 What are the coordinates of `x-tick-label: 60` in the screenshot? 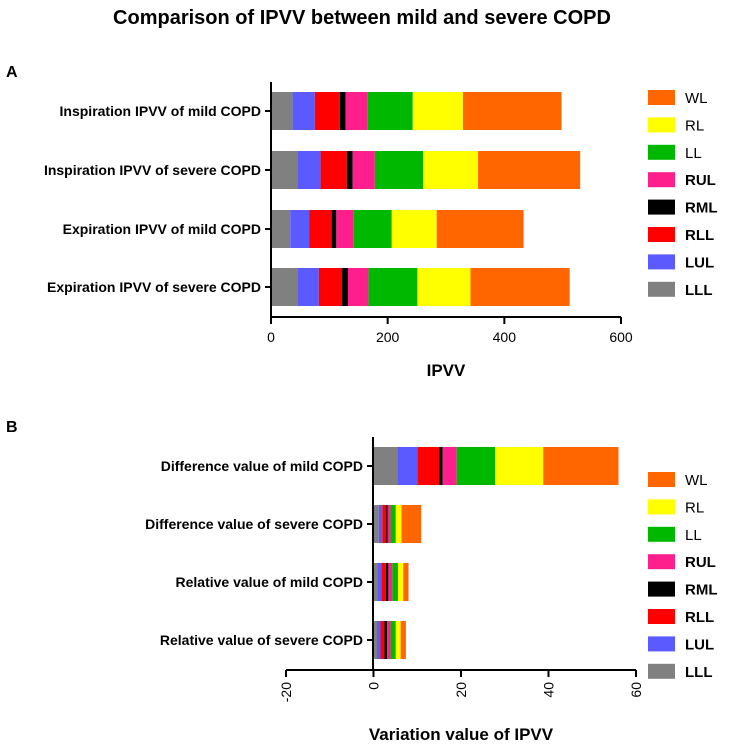 It's located at (636, 690).